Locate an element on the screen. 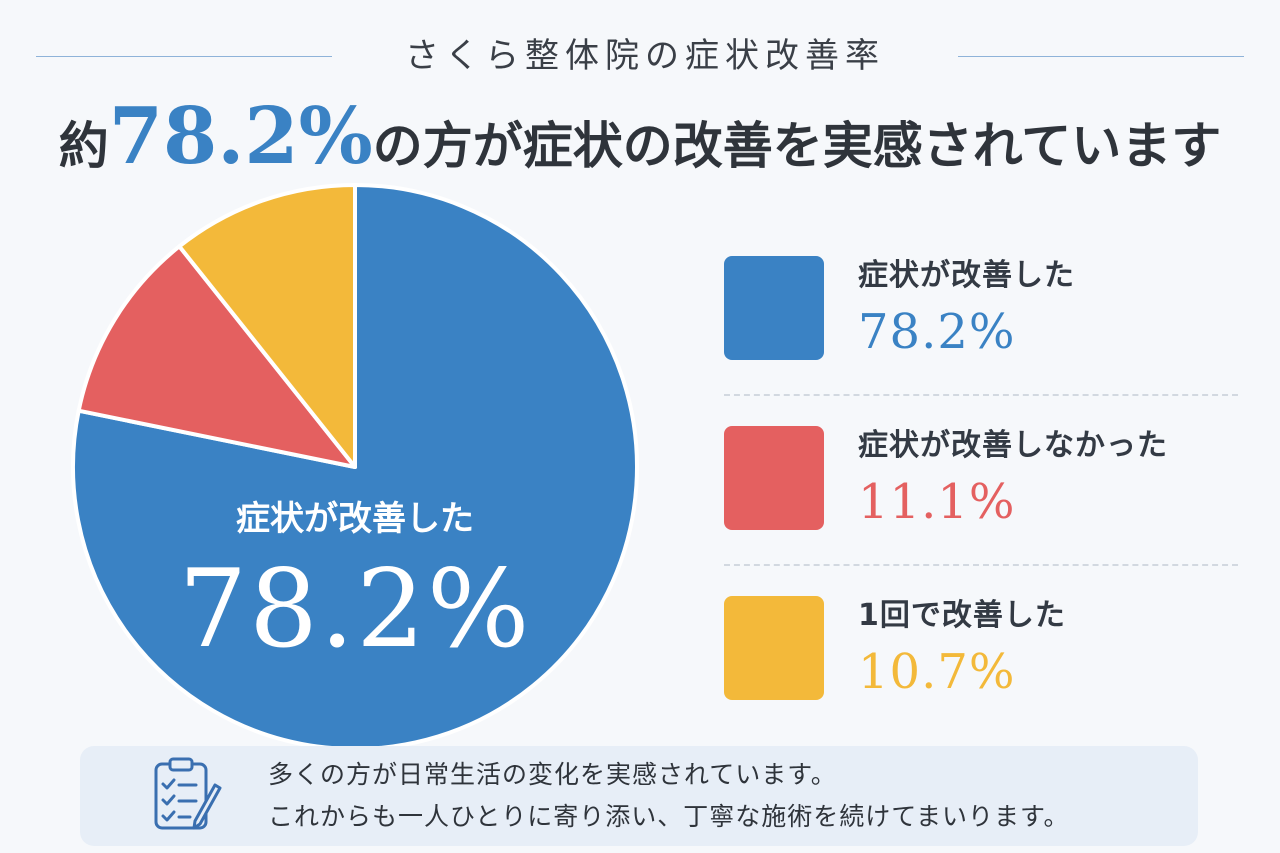  headline-prefix: 約 is located at coordinates (83, 145).